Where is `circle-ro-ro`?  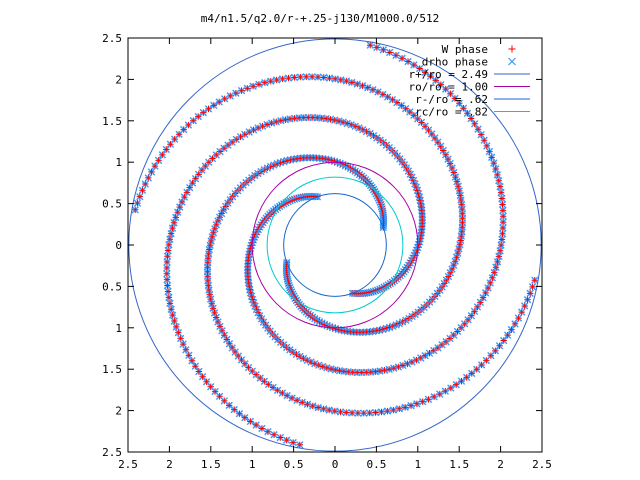
circle-ro-ro is located at coordinates (335, 245).